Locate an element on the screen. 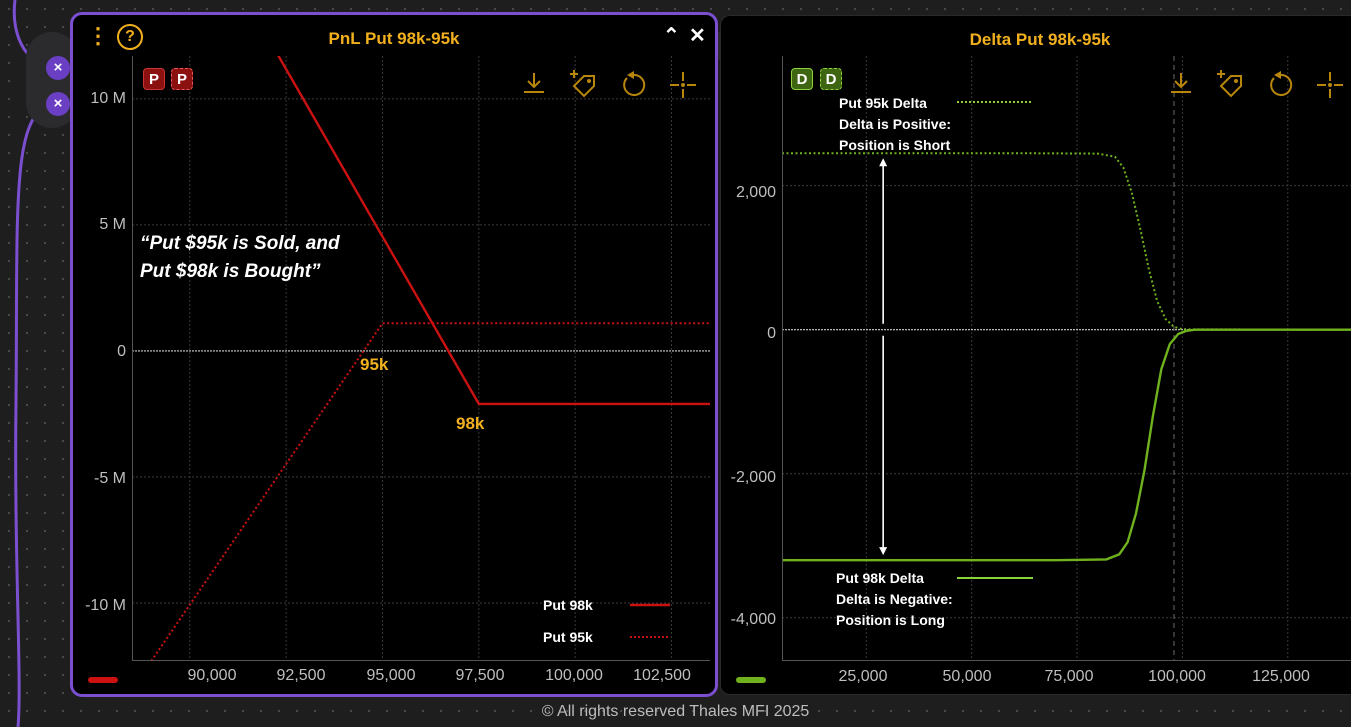  chevron-up-icon: ⌃ is located at coordinates (671, 36).